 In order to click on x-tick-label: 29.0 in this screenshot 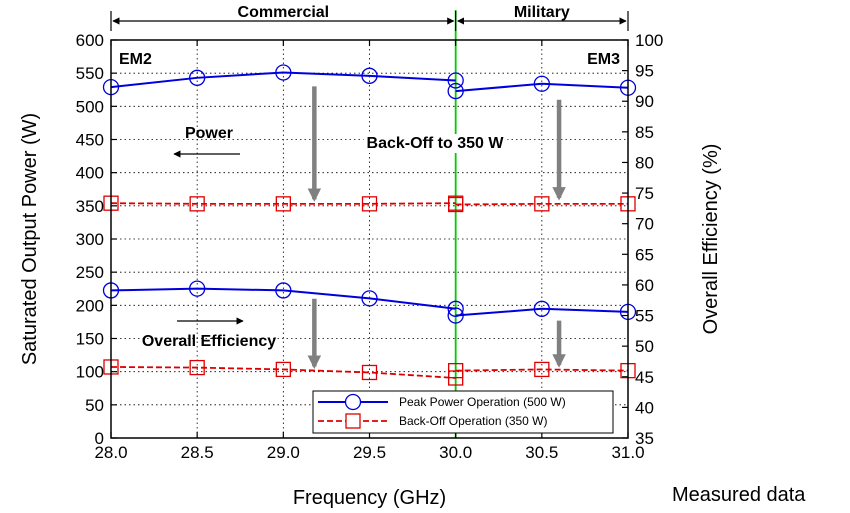, I will do `click(283, 452)`.